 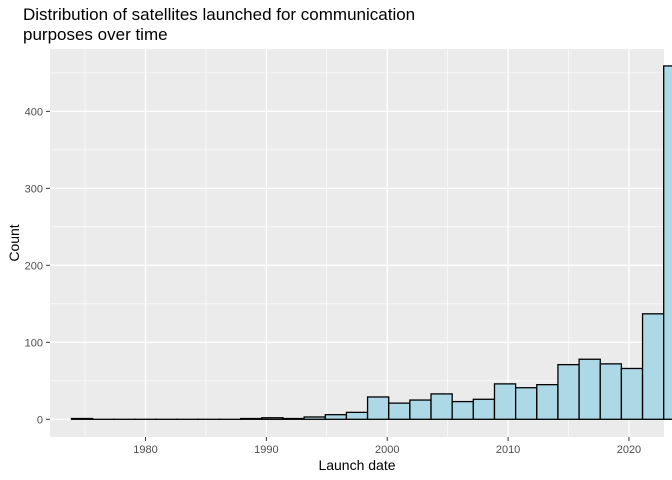 What do you see at coordinates (387, 450) in the screenshot?
I see `x-tick-label: 2000` at bounding box center [387, 450].